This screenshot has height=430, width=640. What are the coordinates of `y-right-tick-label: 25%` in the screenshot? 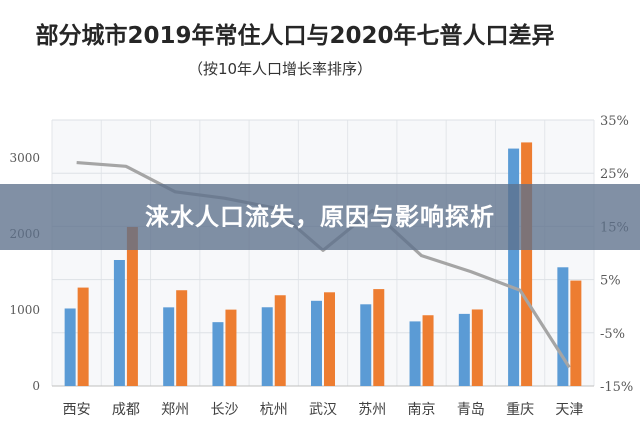 It's located at (614, 174).